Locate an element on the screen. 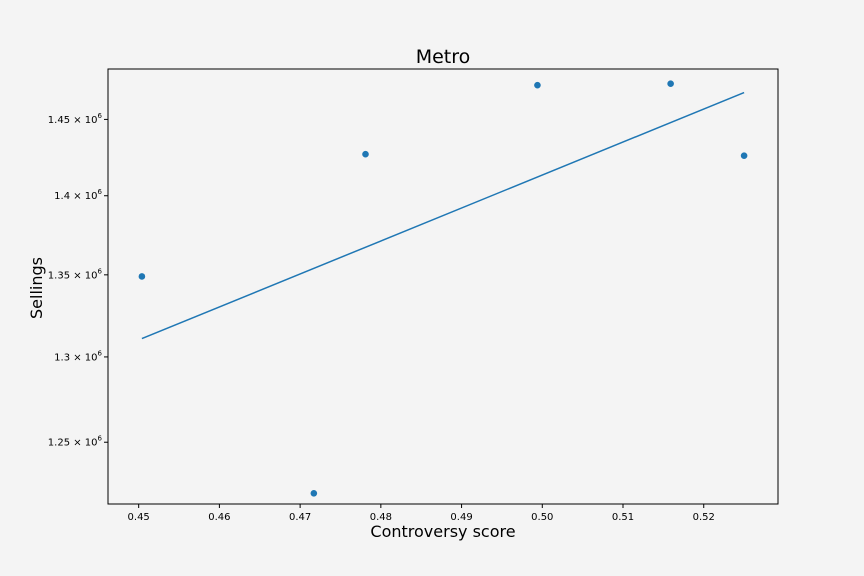  y-tick-mantissa: 1.3 is located at coordinates (62, 357).